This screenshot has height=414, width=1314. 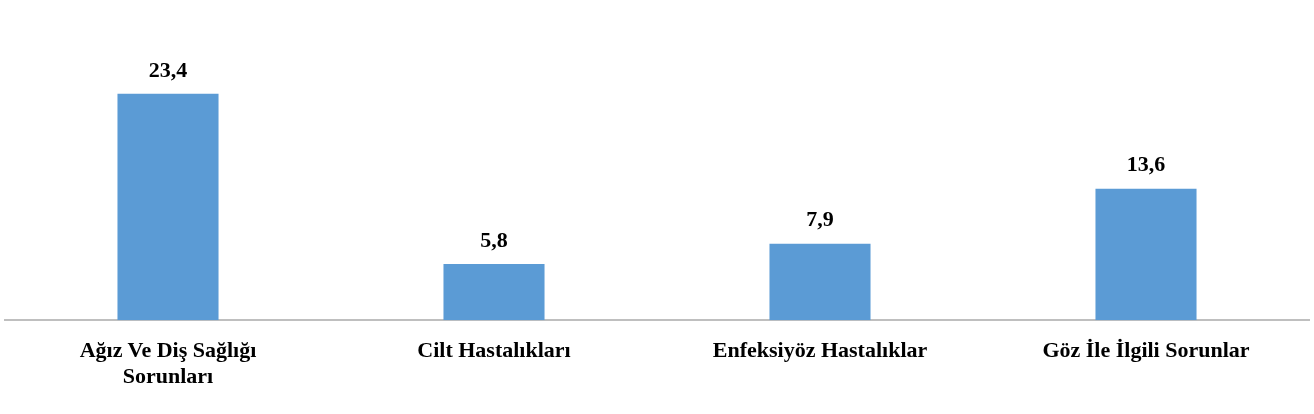 What do you see at coordinates (494, 350) in the screenshot?
I see `x-tick-label: Cilt Hastalıkları` at bounding box center [494, 350].